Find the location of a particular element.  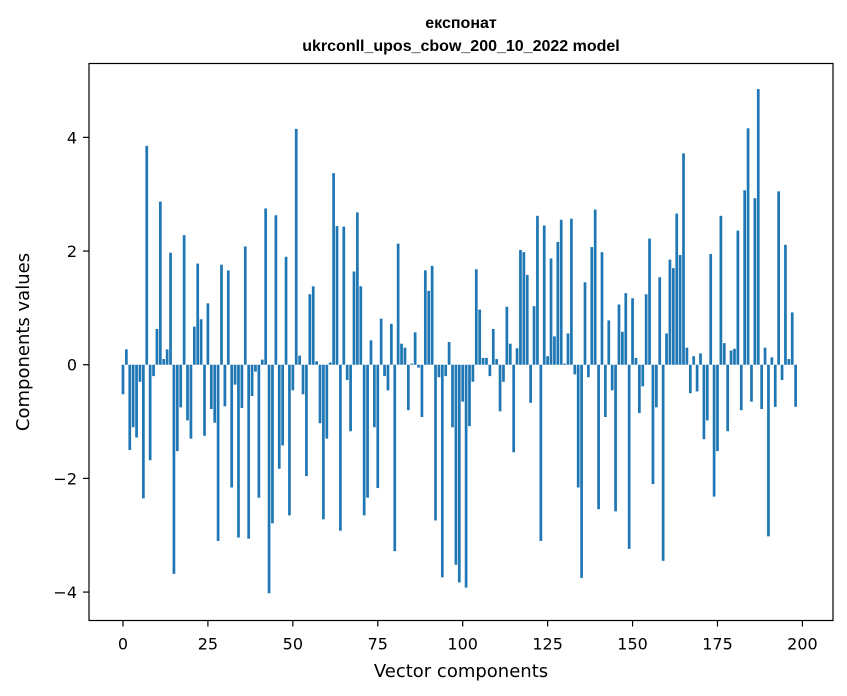

y-tick-label: −4 is located at coordinates (65, 592).